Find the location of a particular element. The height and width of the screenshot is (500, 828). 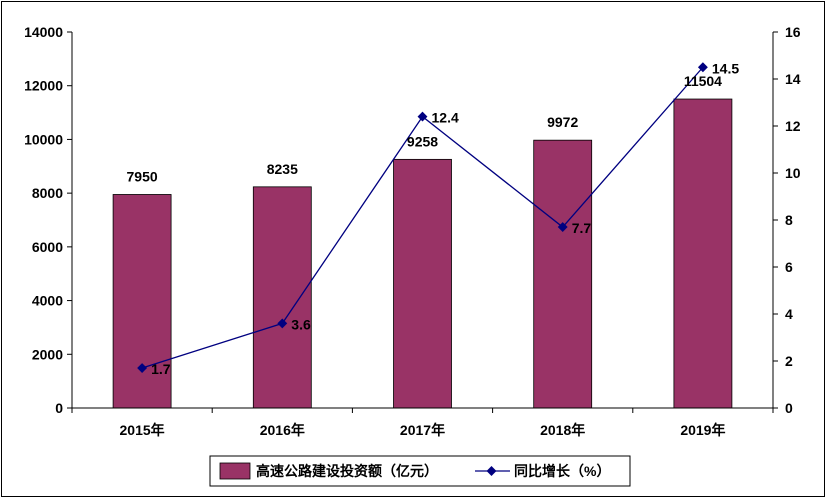

legend-box is located at coordinates (420, 471).